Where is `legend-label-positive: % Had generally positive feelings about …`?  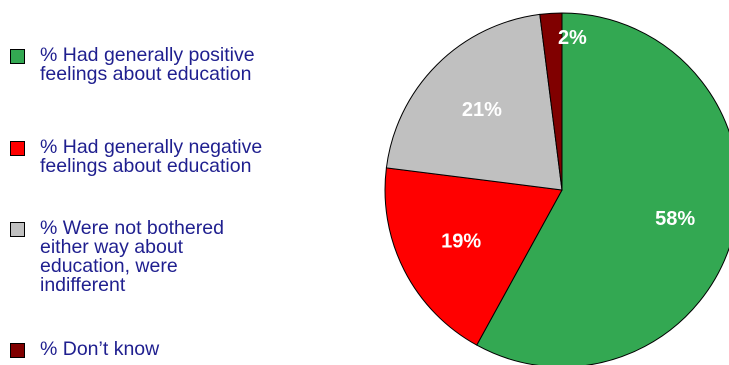 legend-label-positive: % Had generally positive feelings about … is located at coordinates (147, 64).